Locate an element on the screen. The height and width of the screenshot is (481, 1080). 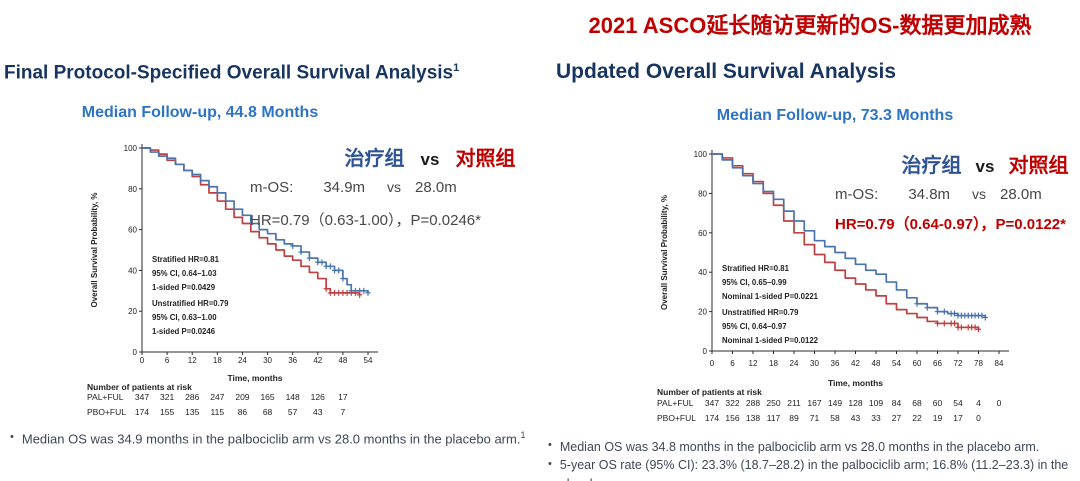
hazard-ratio-line-final: HR=0.79（0.63-1.00），P=0.0246* is located at coordinates (365, 220).